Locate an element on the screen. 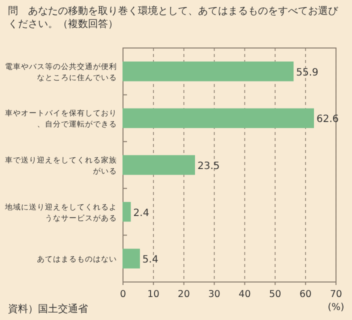 This screenshot has height=320, width=352. xtick: 20 is located at coordinates (184, 294).